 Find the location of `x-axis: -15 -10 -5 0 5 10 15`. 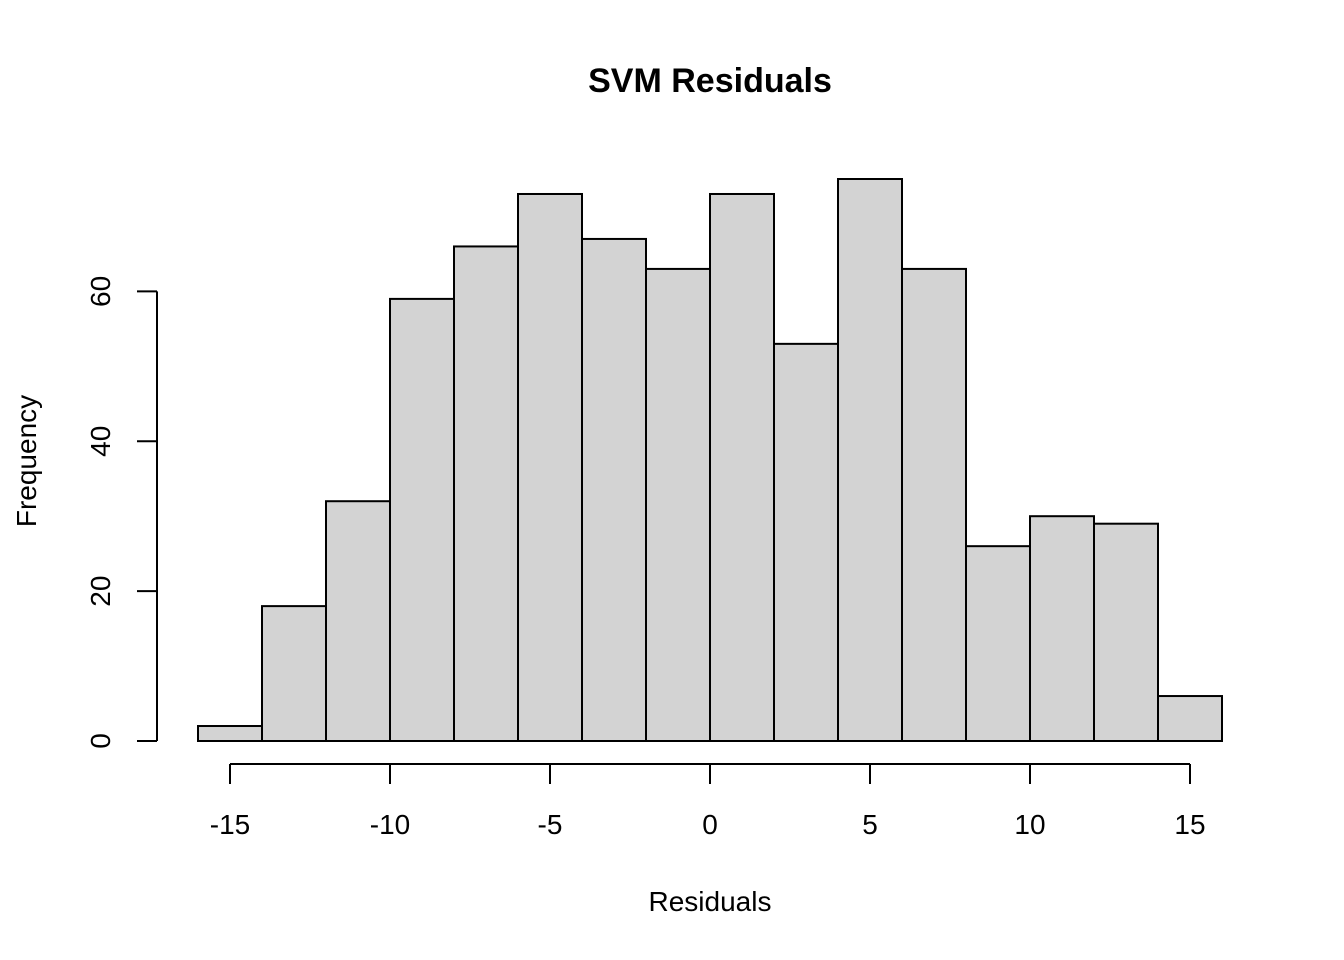

x-axis: -15 -10 -5 0 5 10 15 is located at coordinates (708, 801).